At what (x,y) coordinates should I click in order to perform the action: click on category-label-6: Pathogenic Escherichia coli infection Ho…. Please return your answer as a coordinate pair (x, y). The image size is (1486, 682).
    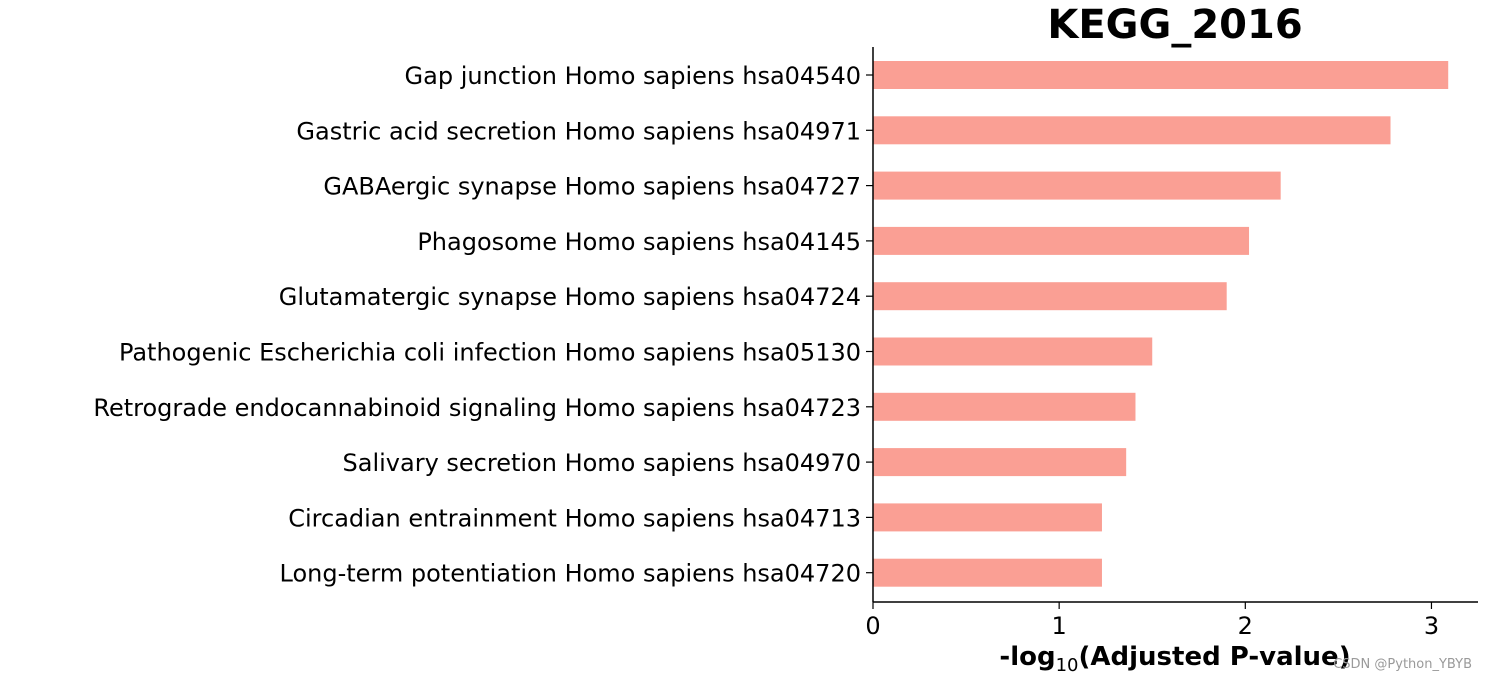
    Looking at the image, I should click on (490, 353).